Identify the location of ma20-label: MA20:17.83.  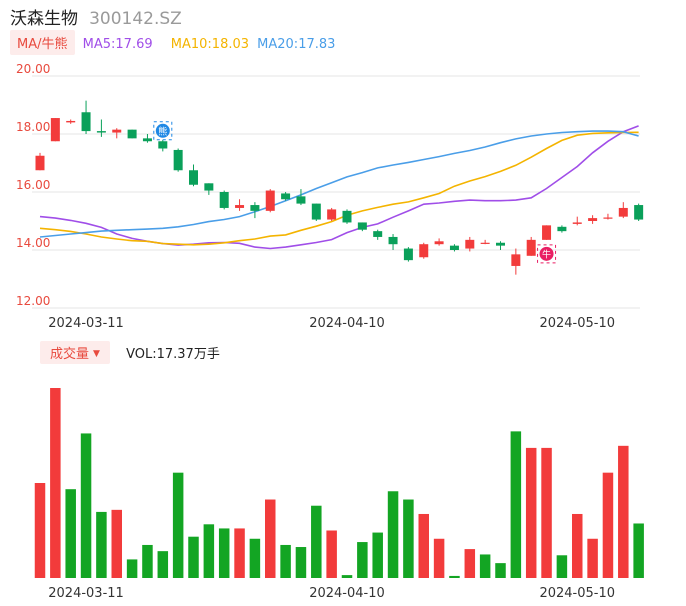
(296, 44).